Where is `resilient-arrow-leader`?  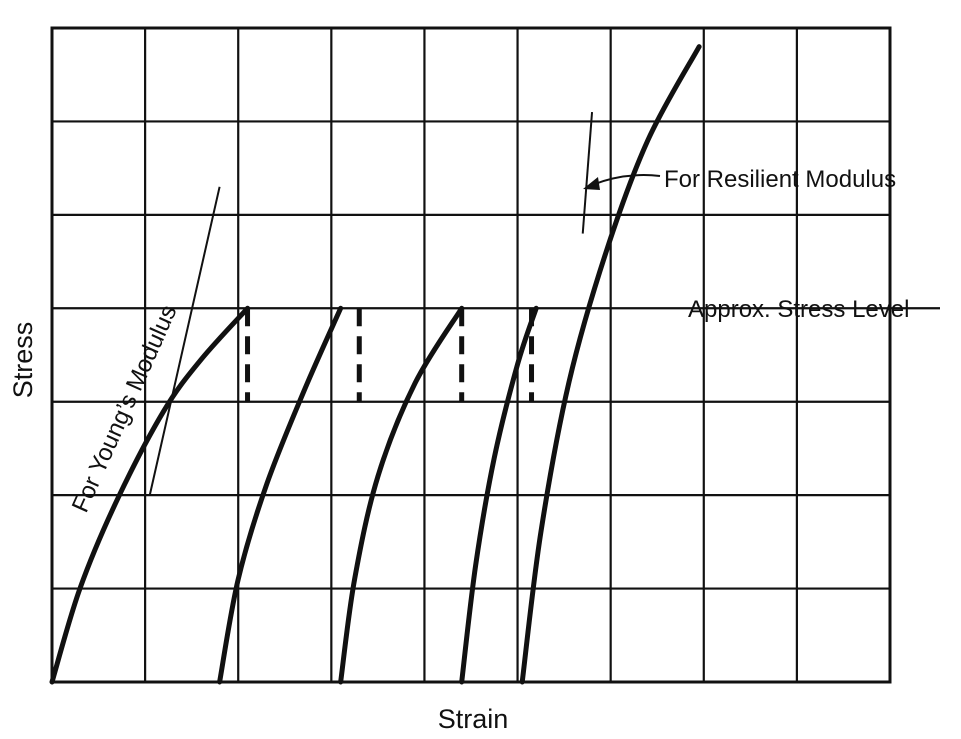 resilient-arrow-leader is located at coordinates (626, 180).